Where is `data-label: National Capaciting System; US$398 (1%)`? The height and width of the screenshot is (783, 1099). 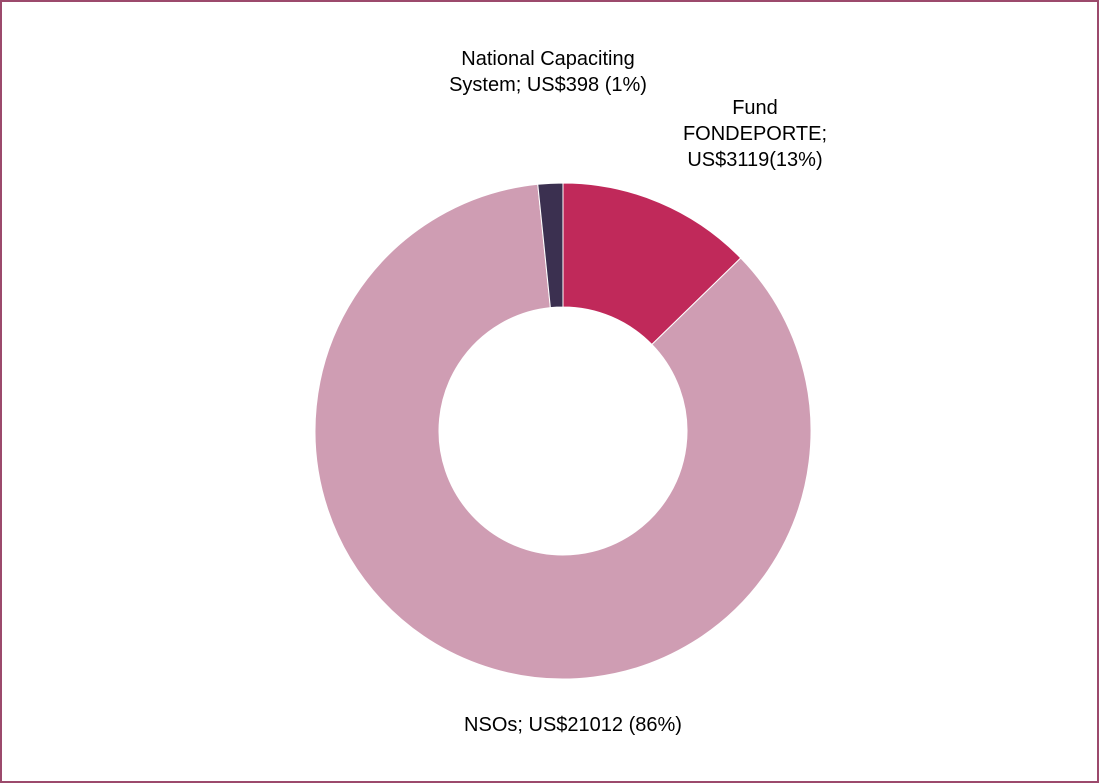 data-label: National Capaciting System; US$398 (1%) is located at coordinates (548, 72).